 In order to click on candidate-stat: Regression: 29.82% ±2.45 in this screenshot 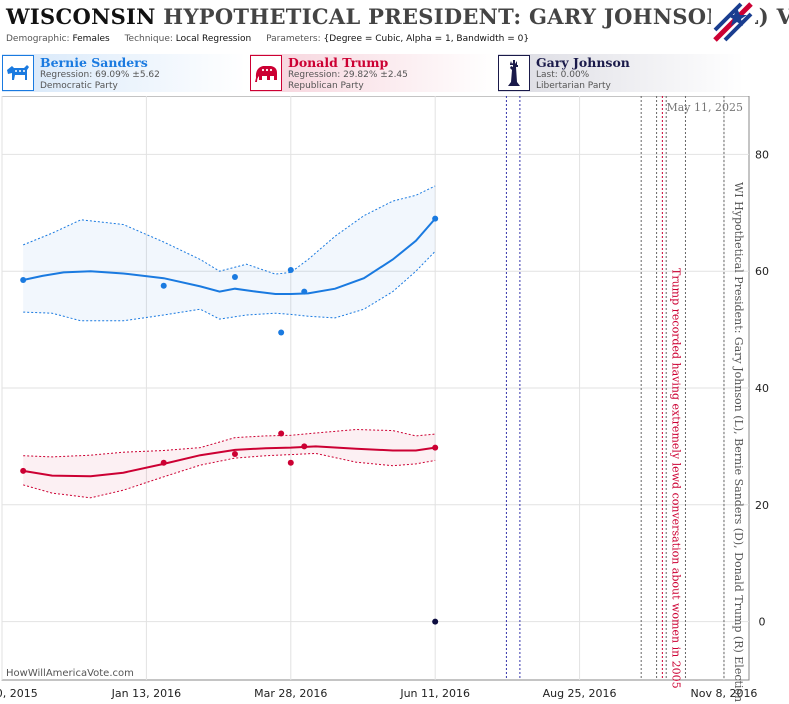, I will do `click(348, 75)`.